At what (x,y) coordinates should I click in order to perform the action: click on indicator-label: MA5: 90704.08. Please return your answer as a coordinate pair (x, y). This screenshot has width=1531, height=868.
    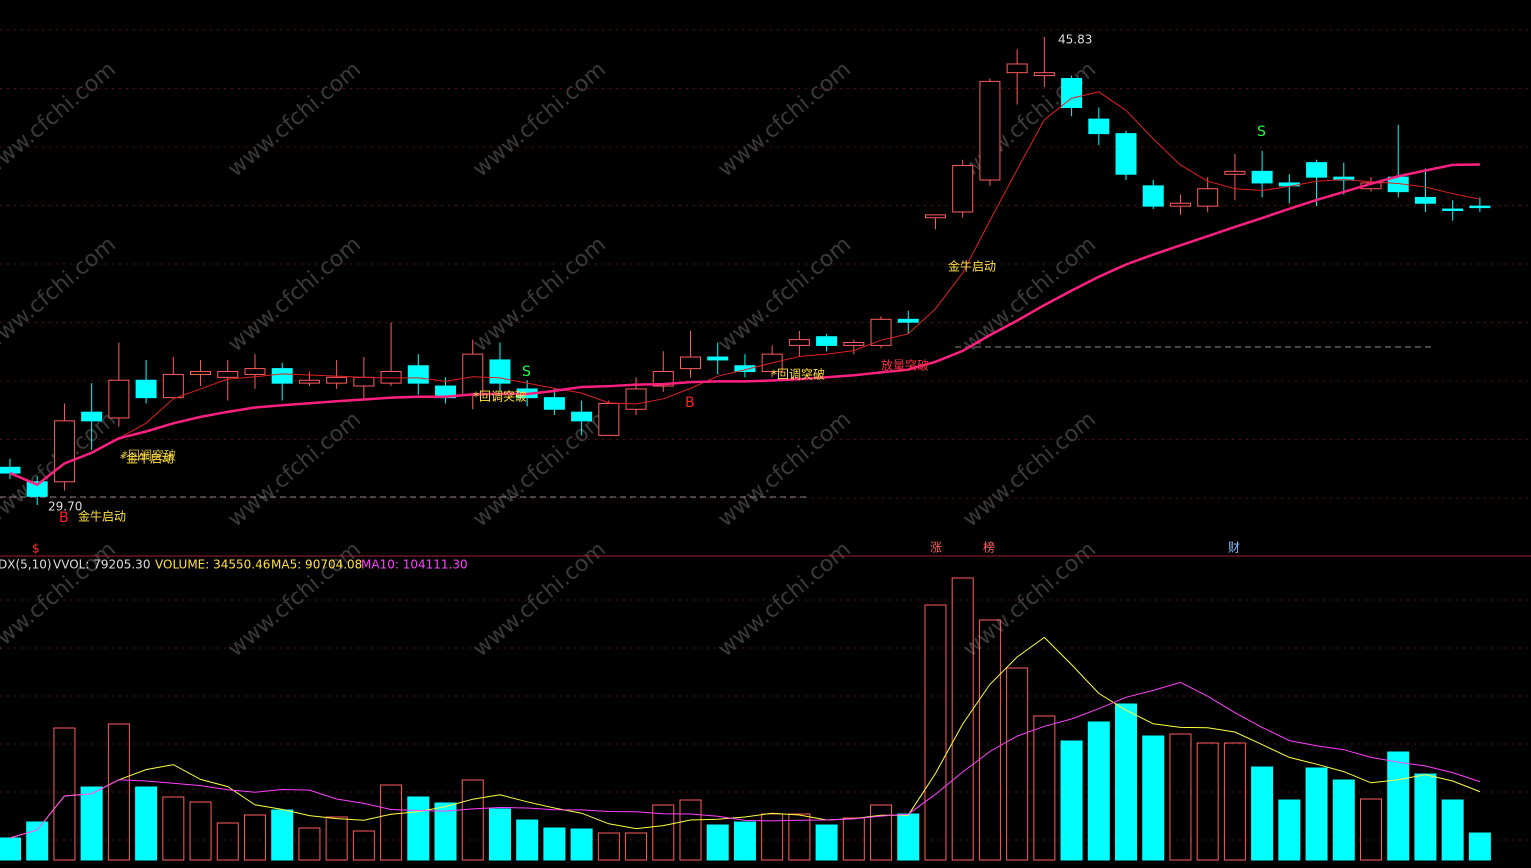
    Looking at the image, I should click on (316, 565).